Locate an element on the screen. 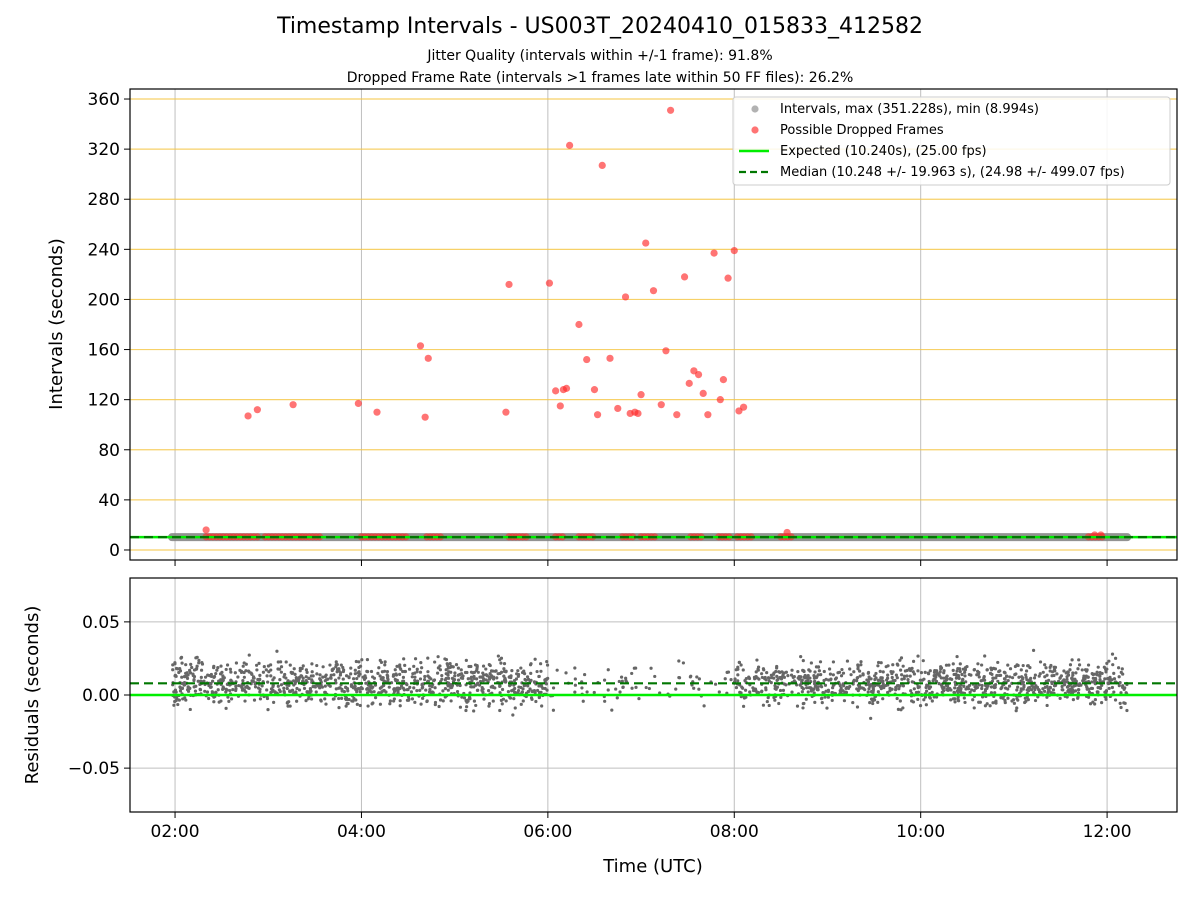 This screenshot has height=900, width=1200. legend-dropped-marker is located at coordinates (755, 130).